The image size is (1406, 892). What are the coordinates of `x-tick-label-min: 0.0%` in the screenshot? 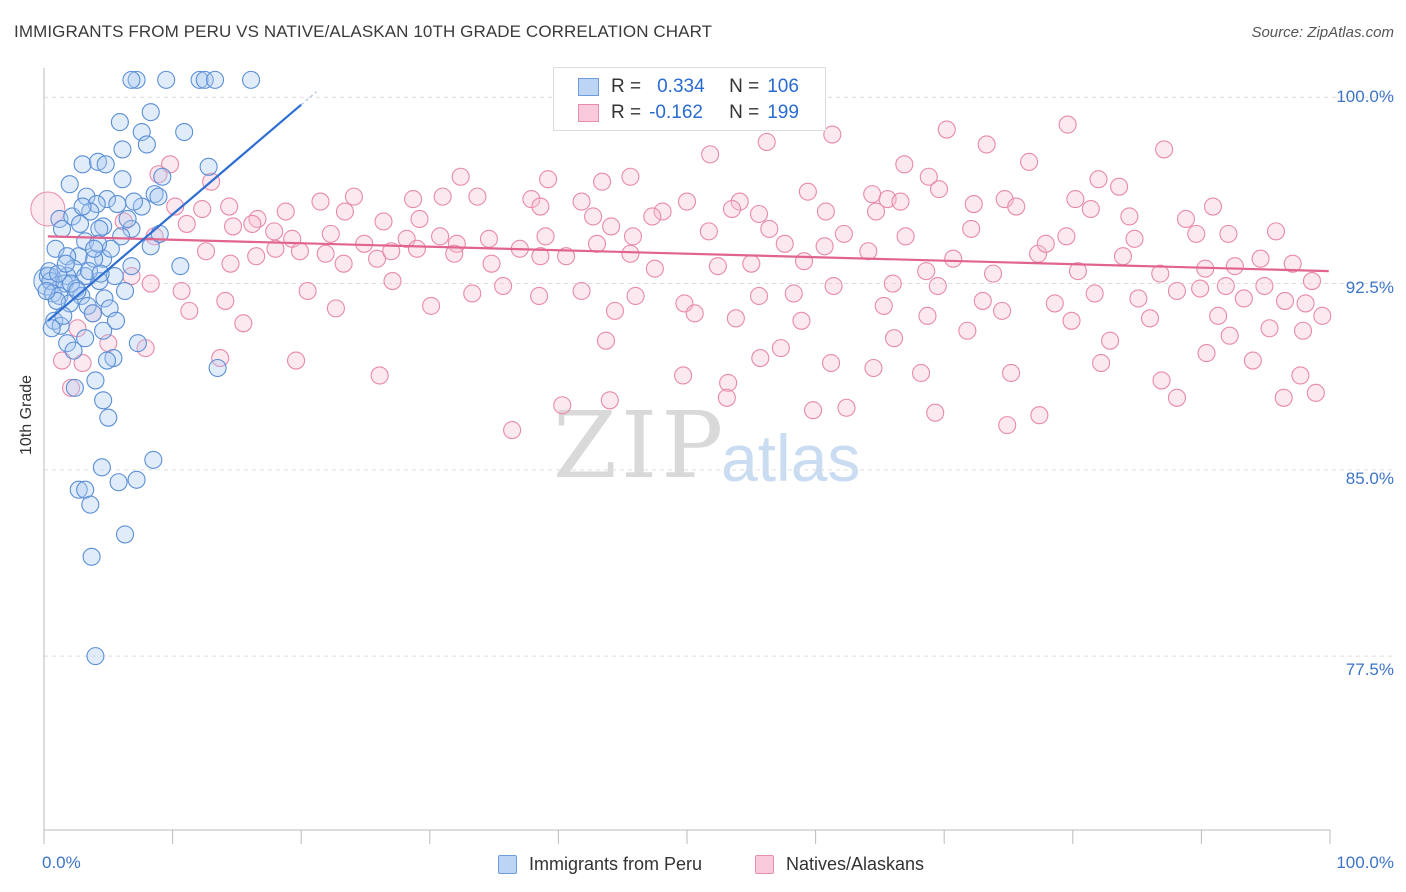 It's located at (61, 862).